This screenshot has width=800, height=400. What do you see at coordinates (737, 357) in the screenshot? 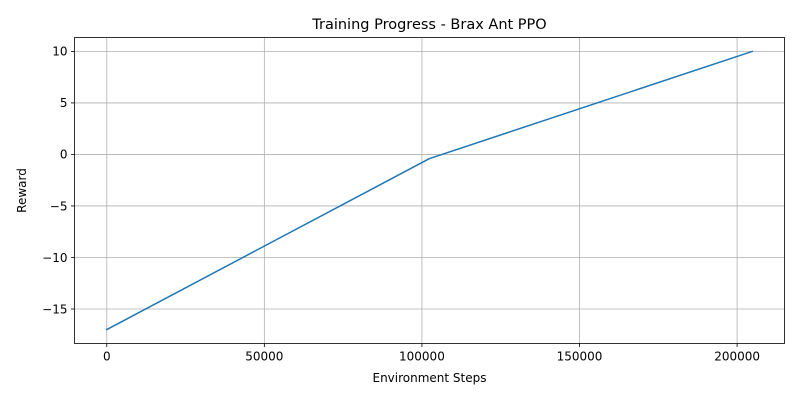
I see `x-tick-label: 200000` at bounding box center [737, 357].